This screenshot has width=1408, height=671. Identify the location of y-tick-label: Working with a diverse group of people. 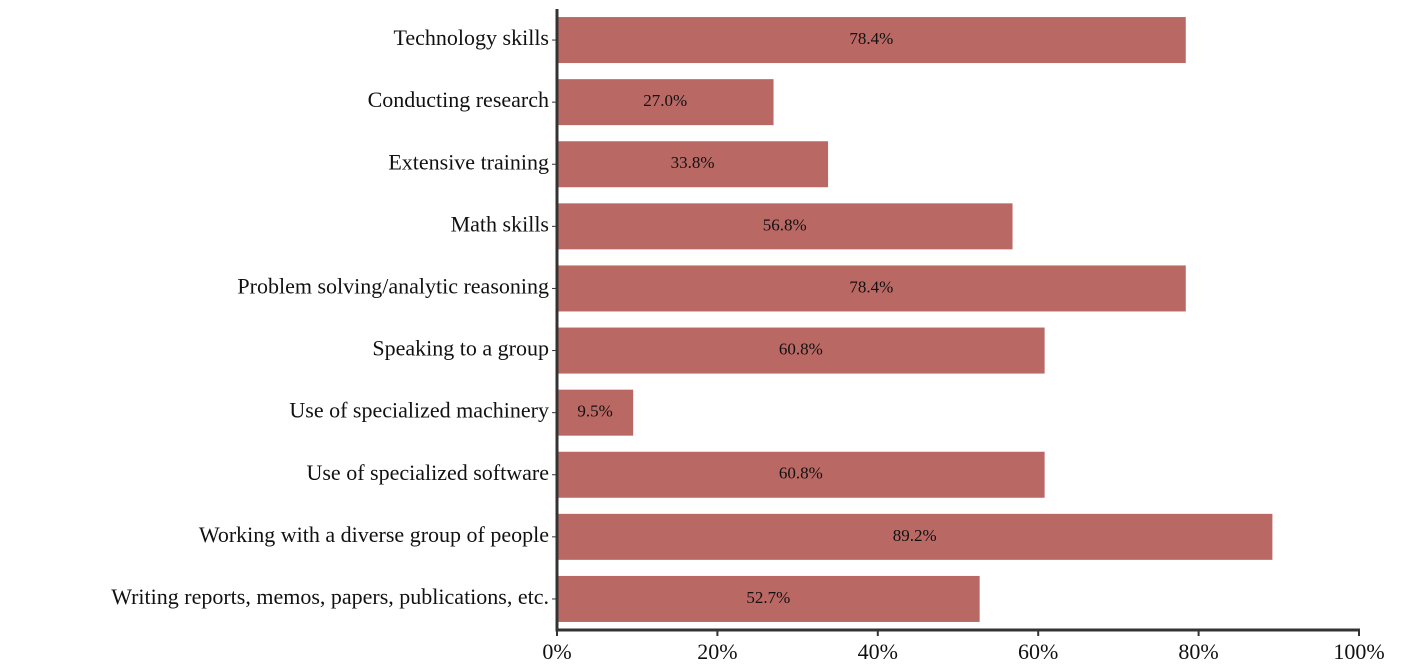
(374, 534).